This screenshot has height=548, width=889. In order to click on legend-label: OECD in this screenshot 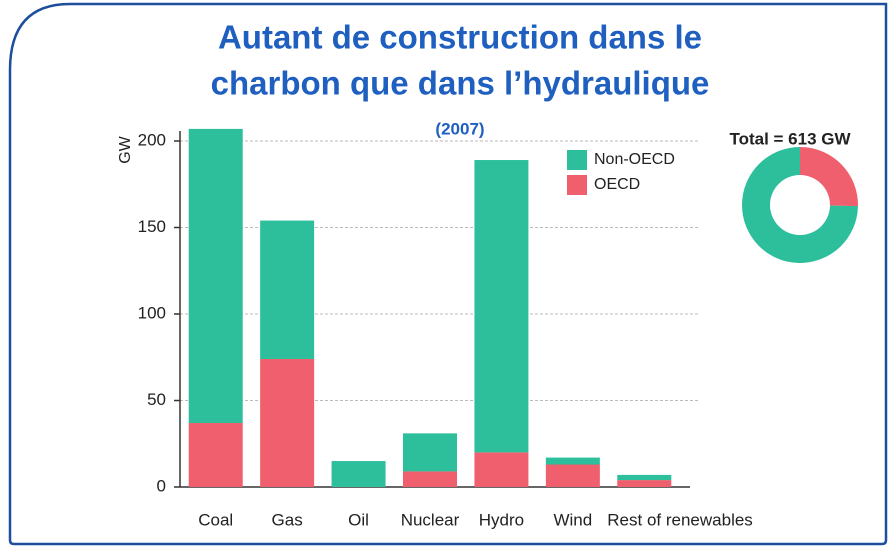, I will do `click(617, 184)`.